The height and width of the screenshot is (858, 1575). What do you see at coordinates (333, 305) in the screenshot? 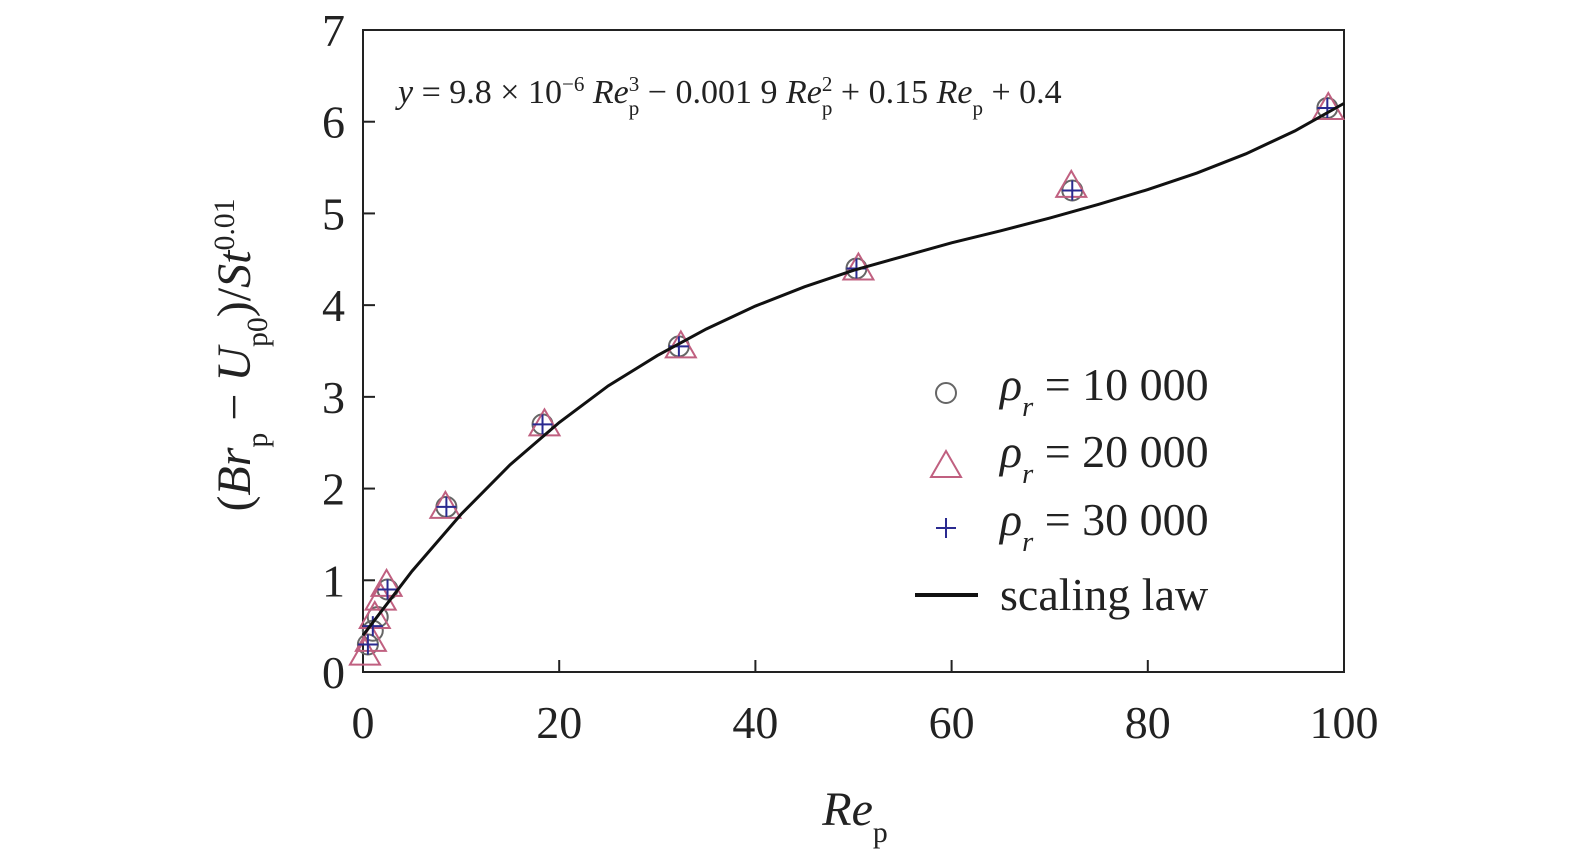
I see `y-tick-label: 4` at bounding box center [333, 305].